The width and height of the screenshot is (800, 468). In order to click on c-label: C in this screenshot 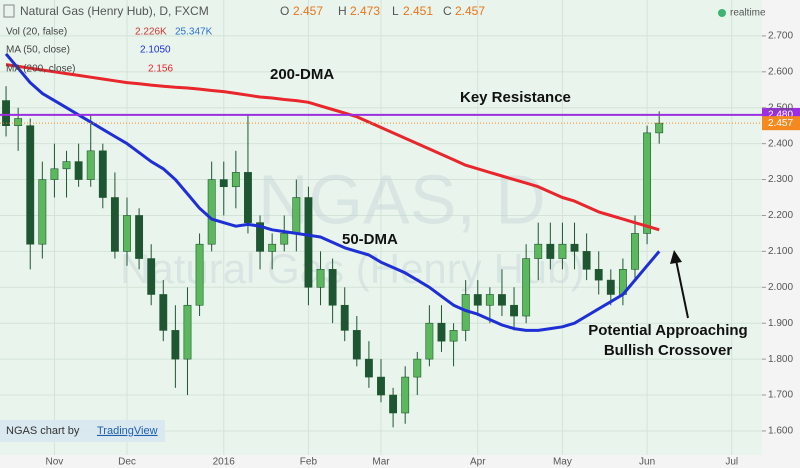, I will do `click(447, 11)`.